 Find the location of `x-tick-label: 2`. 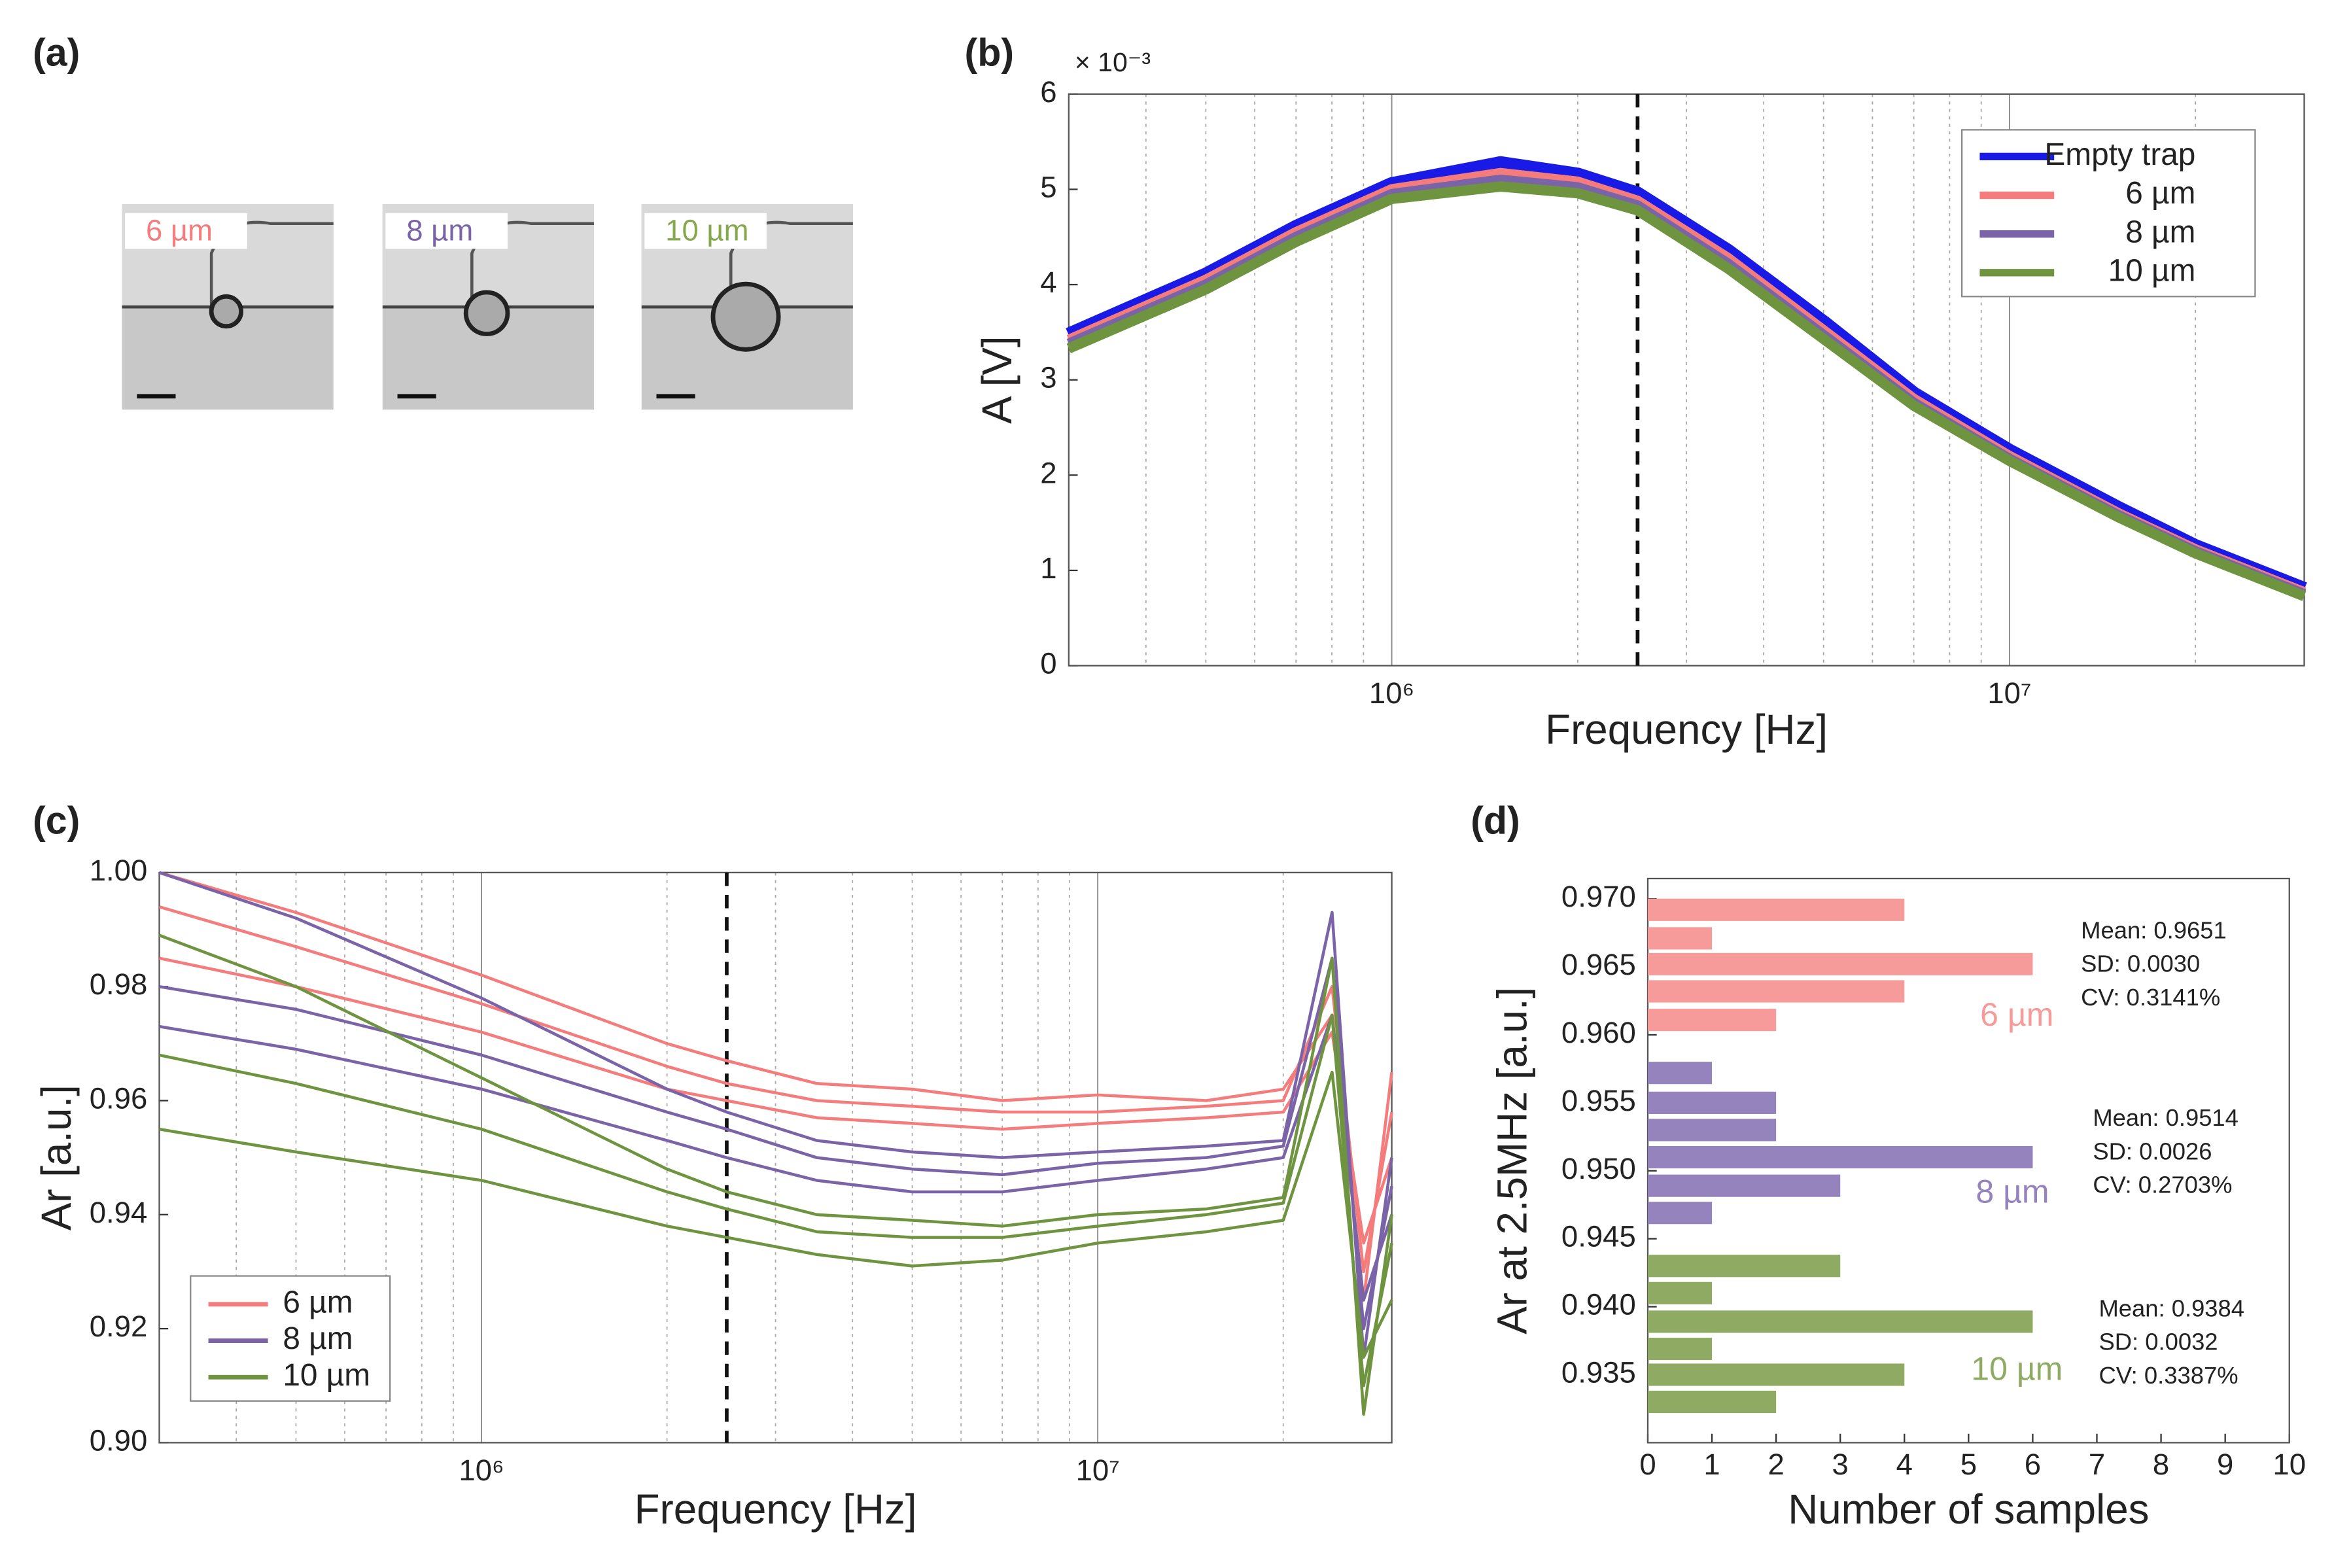

x-tick-label: 2 is located at coordinates (1776, 1464).